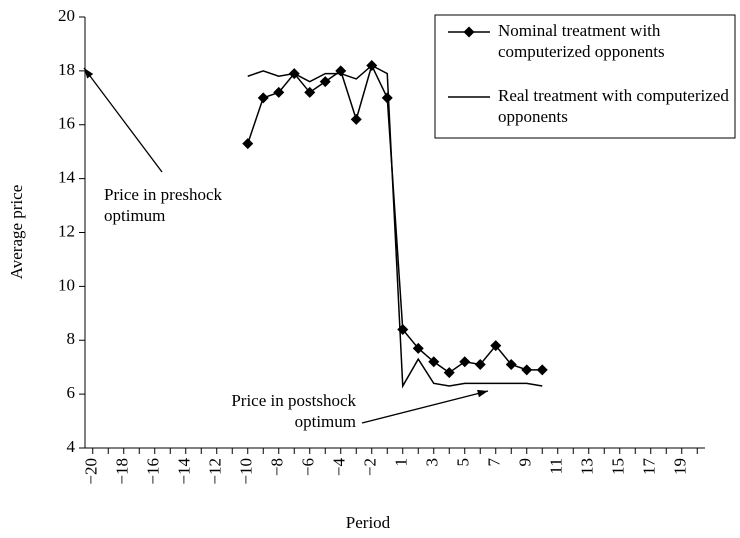  Describe the element at coordinates (339, 467) in the screenshot. I see `x-tick-label: −4` at that location.